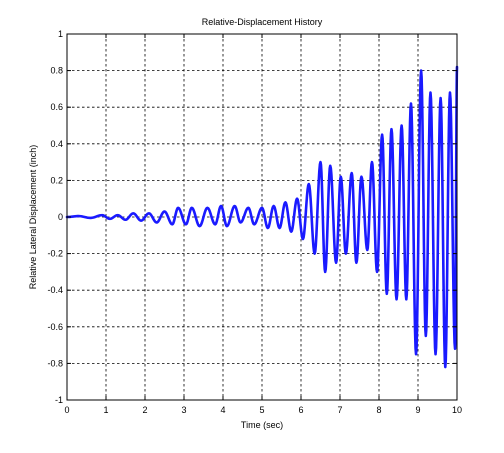  I want to click on y-tick-label: 0.8, so click(56, 71).